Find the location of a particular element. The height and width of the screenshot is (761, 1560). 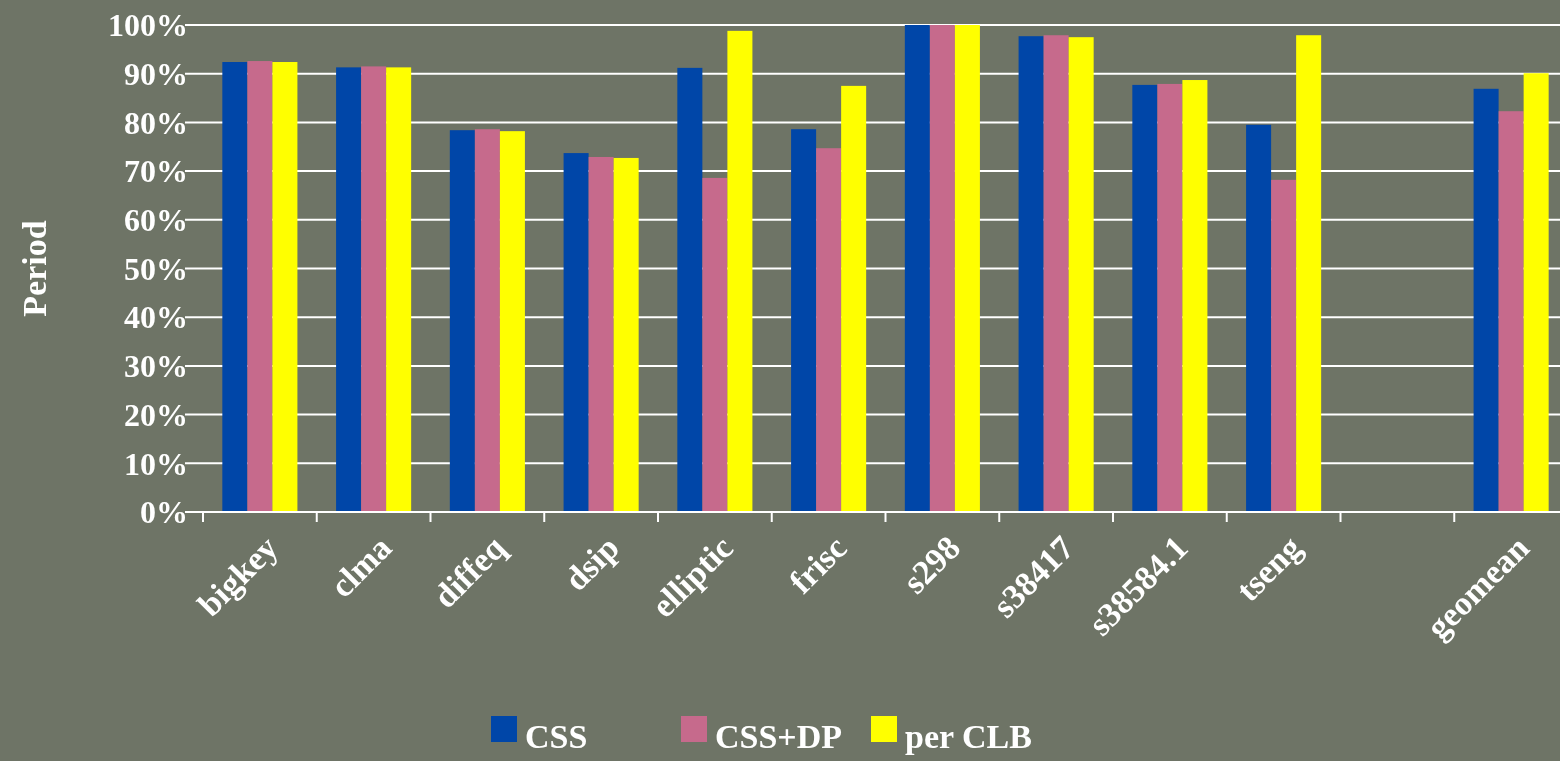

y-tick-label: 100% is located at coordinates (148, 25).